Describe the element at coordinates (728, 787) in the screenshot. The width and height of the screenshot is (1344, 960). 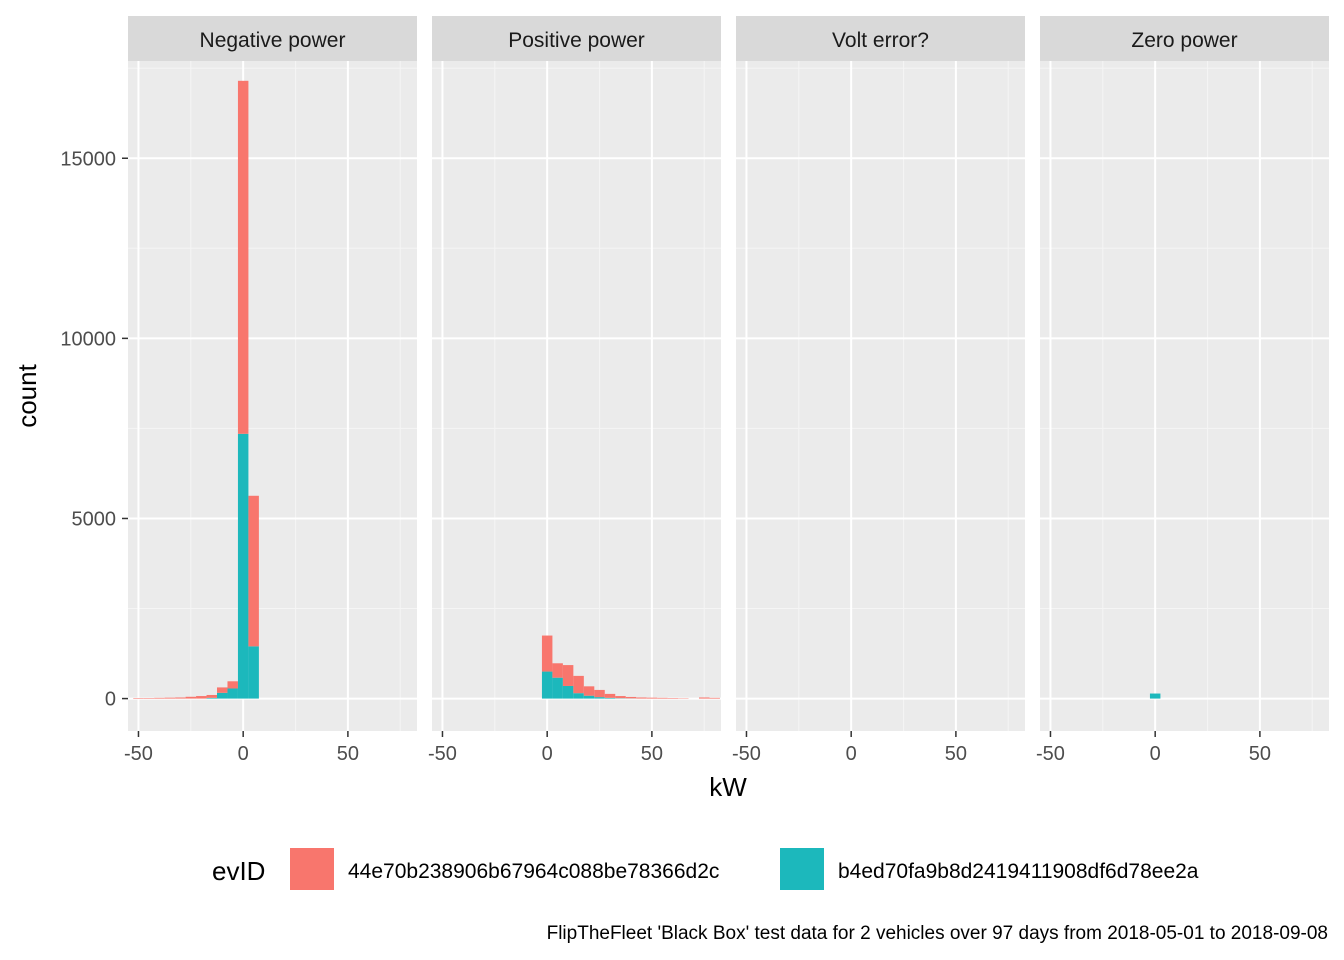
I see `x-axis-title: kW` at that location.